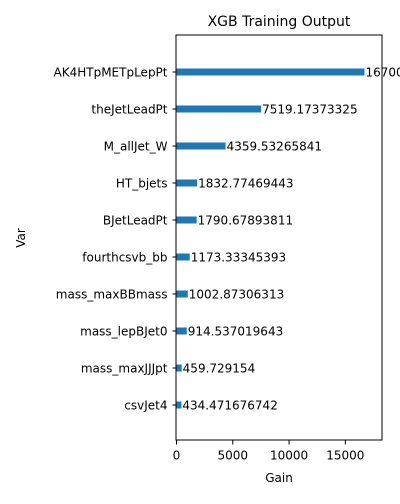 This screenshot has height=504, width=400. Describe the element at coordinates (236, 295) in the screenshot. I see `data-label: 1002.87306313` at that location.